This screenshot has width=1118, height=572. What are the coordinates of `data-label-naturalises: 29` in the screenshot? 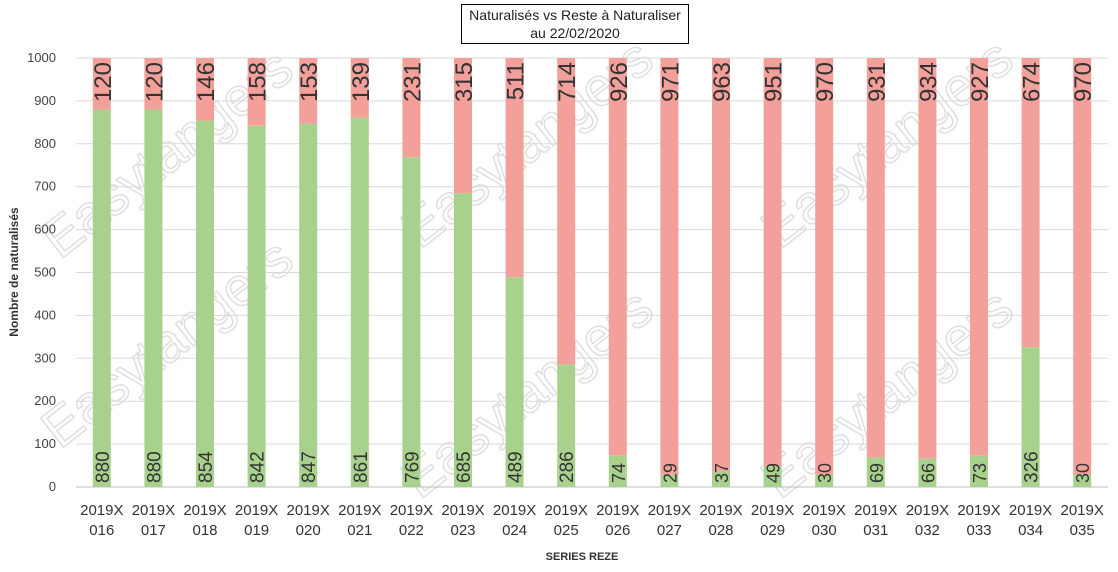 It's located at (670, 473).